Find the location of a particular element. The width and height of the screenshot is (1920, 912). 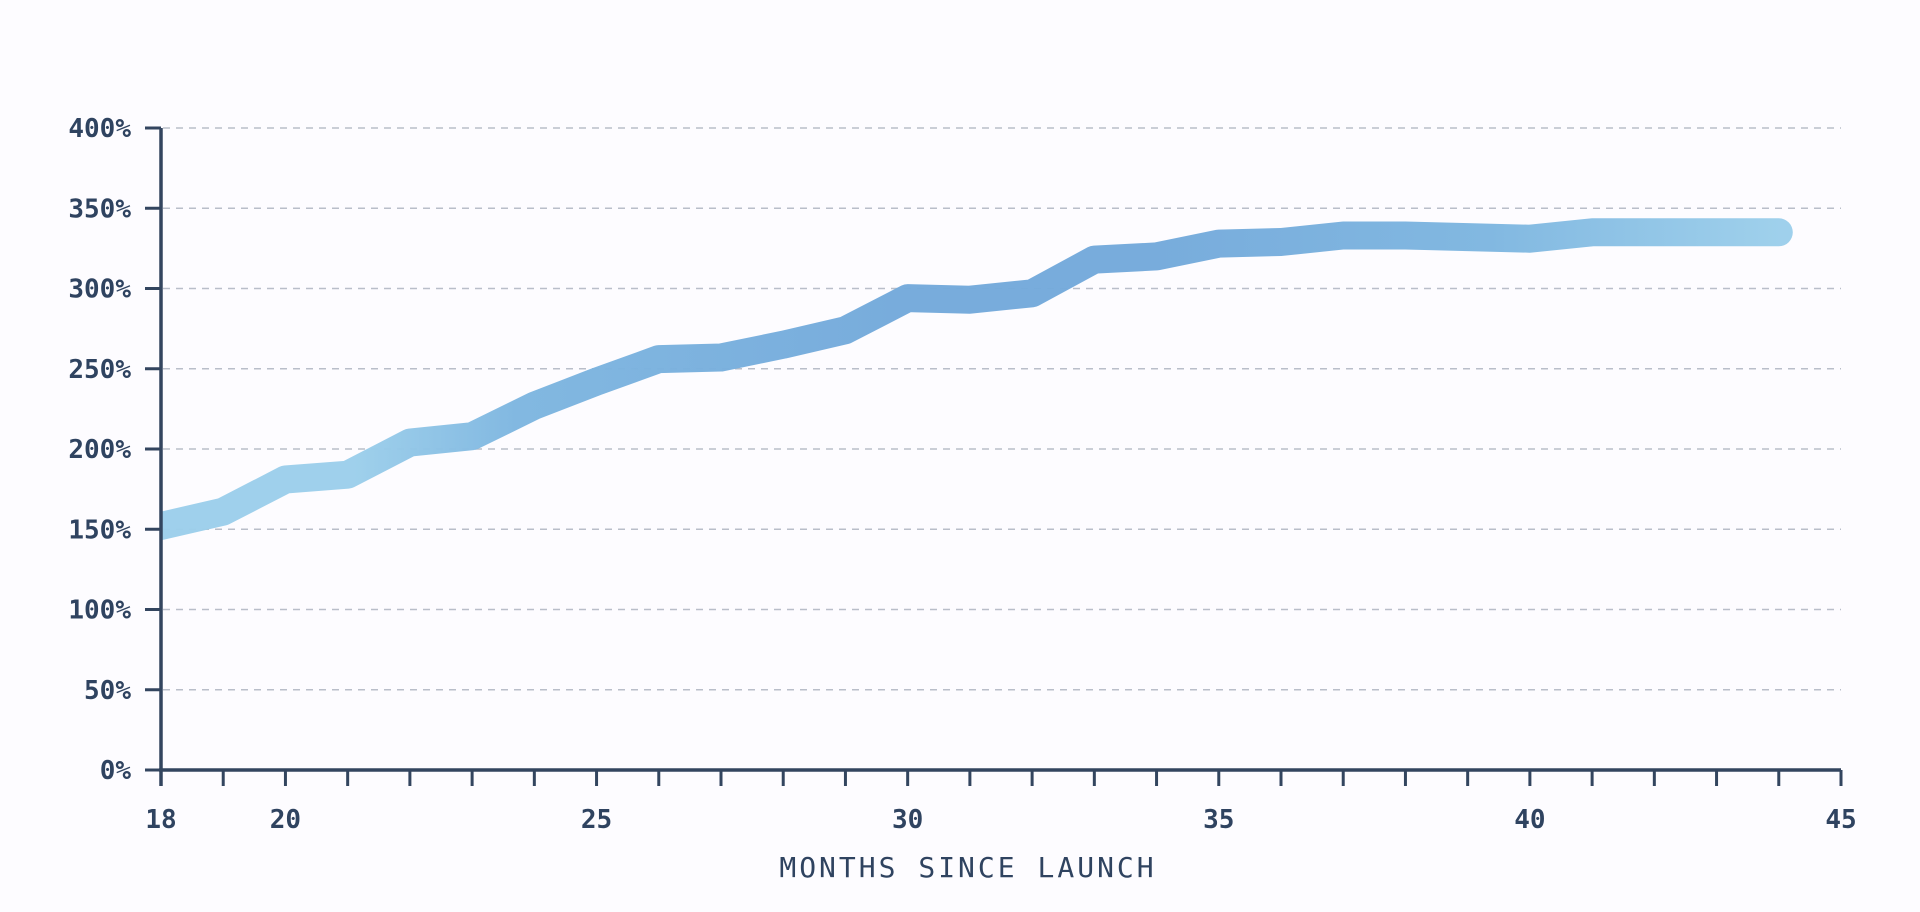

y-tick-label-0: 0% is located at coordinates (116, 771).